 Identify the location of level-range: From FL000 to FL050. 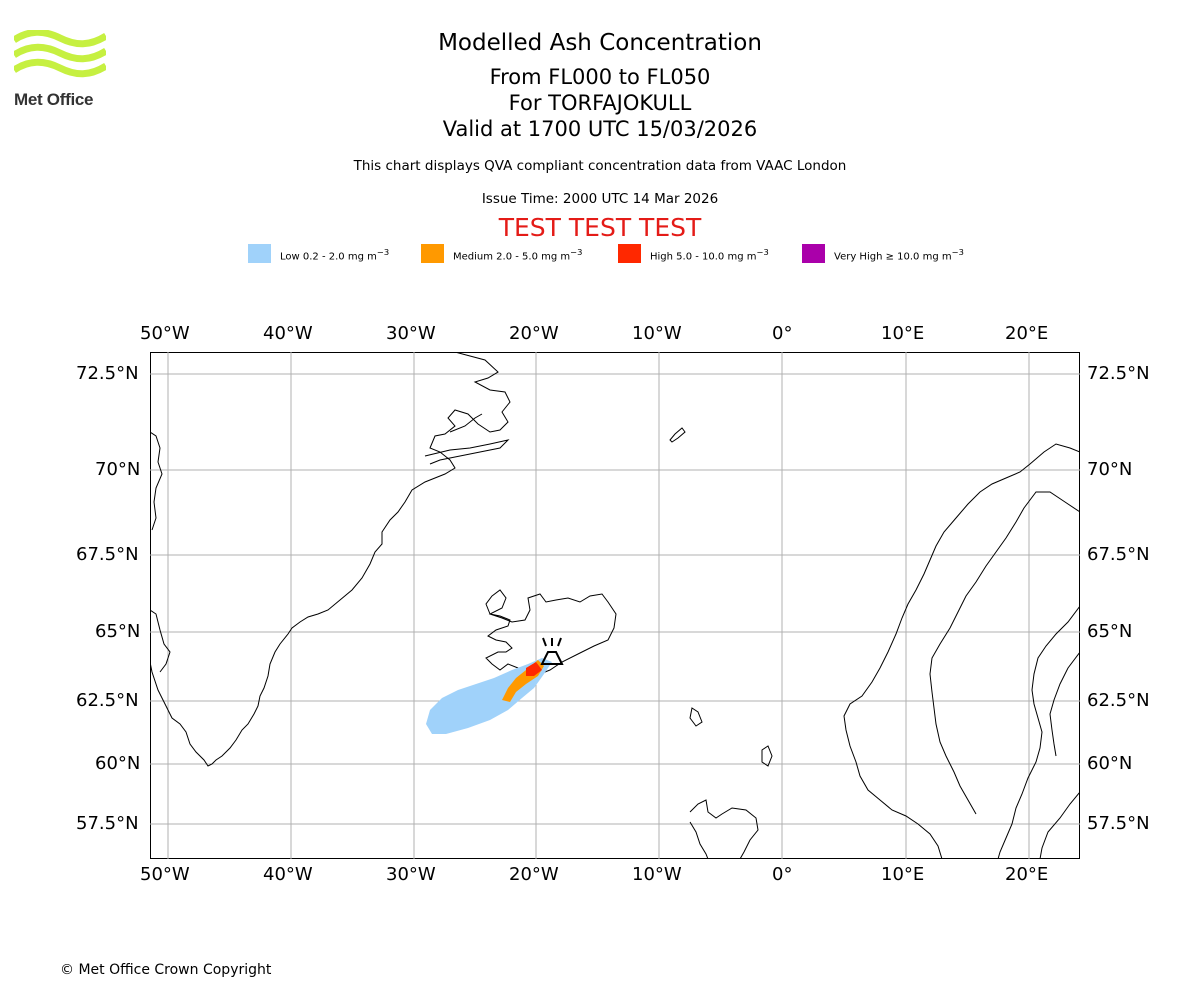
(600, 77).